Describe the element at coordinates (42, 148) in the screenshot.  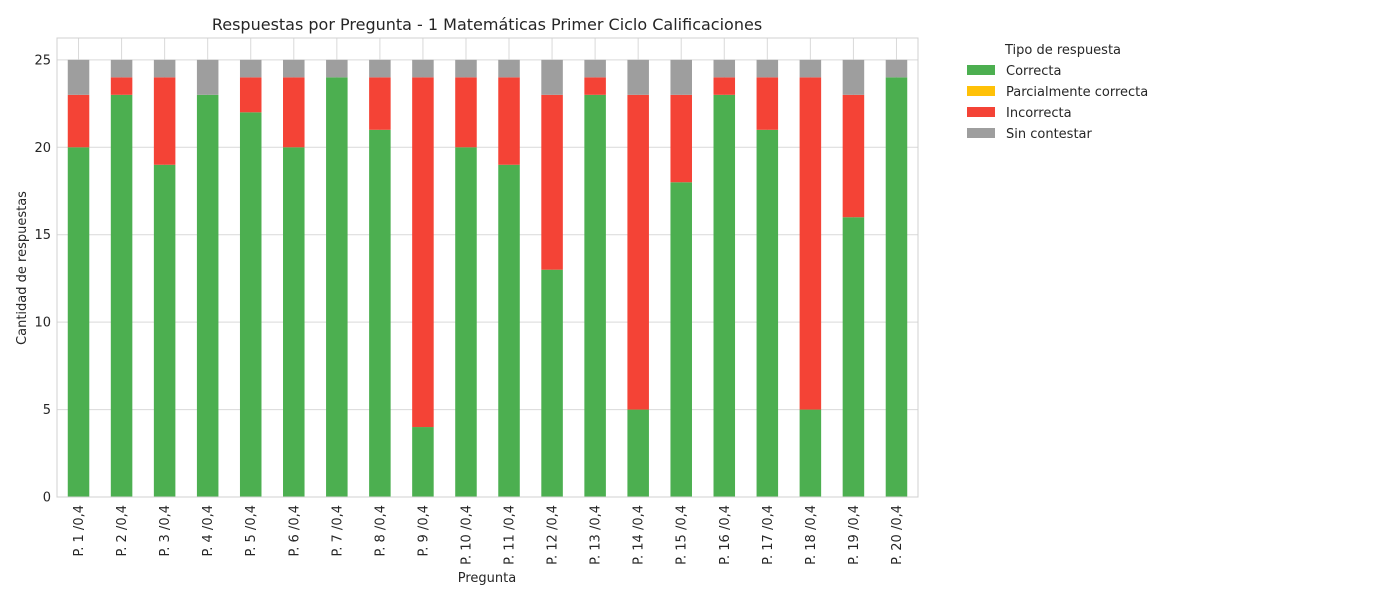
I see `y-tick-label: 20` at that location.